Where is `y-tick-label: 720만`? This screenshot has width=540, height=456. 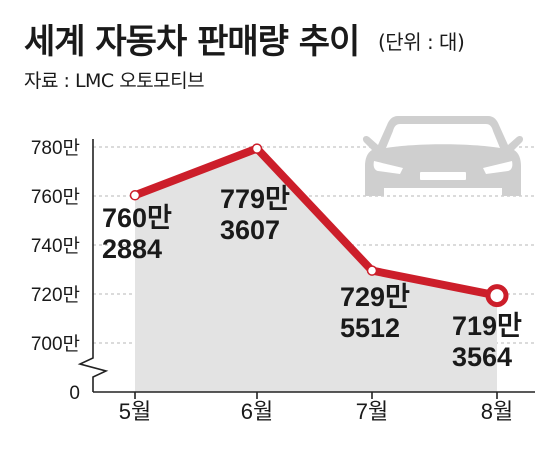 y-tick-label: 720만 is located at coordinates (55, 295).